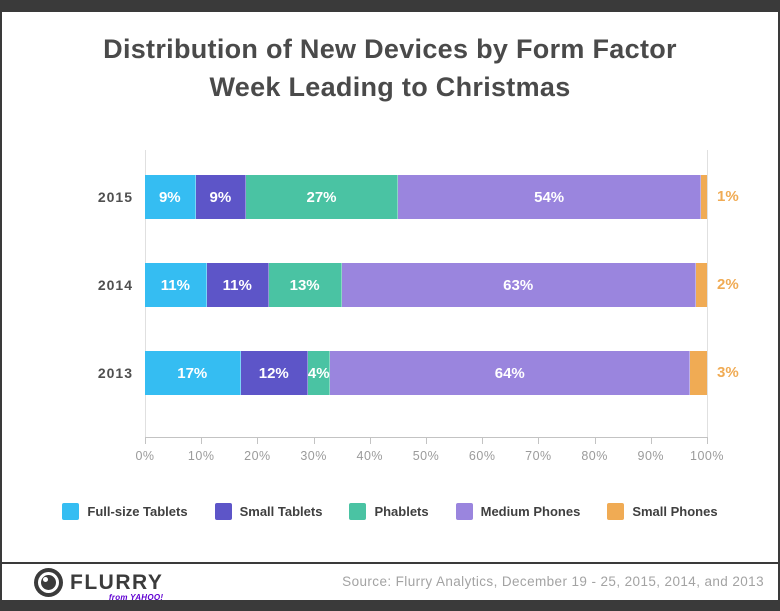 This screenshot has width=780, height=611. Describe the element at coordinates (145, 456) in the screenshot. I see `x-axis-tick-label: 0%` at that location.